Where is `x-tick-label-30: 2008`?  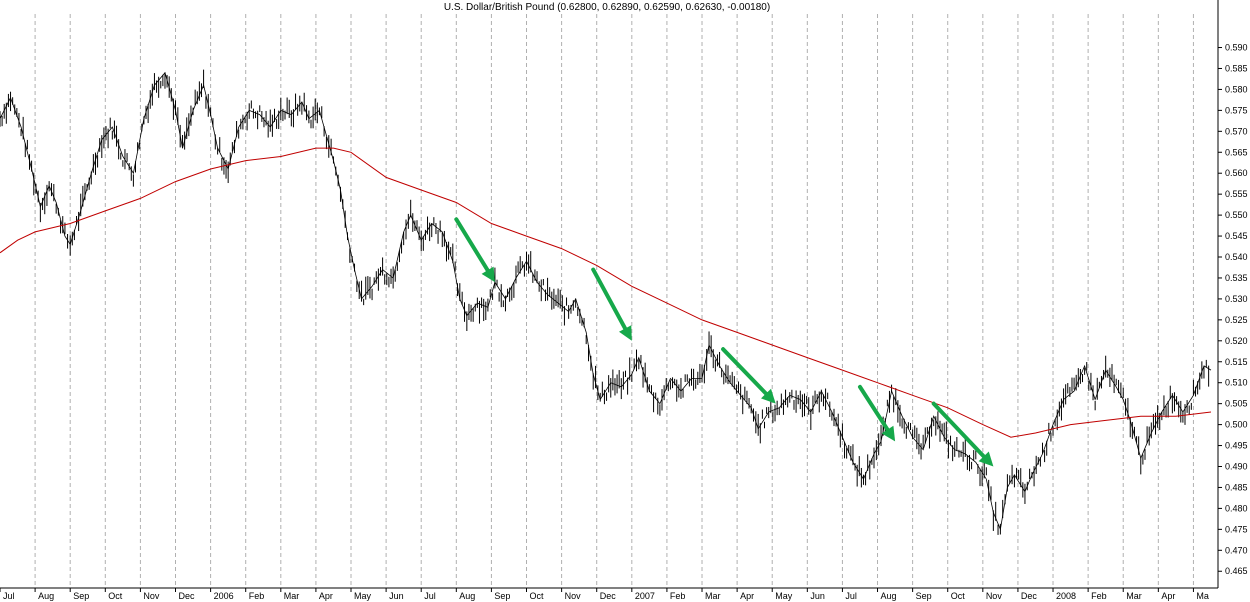
x-tick-label-30: 2008 is located at coordinates (1066, 596).